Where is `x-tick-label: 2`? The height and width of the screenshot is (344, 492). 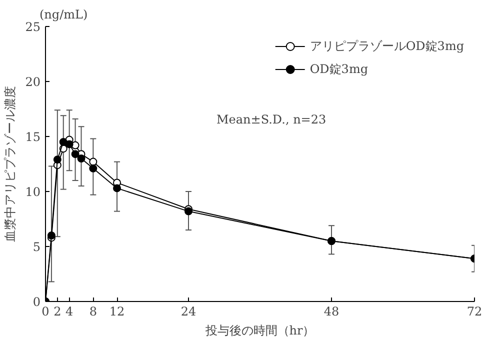 x-tick-label: 2 is located at coordinates (58, 311).